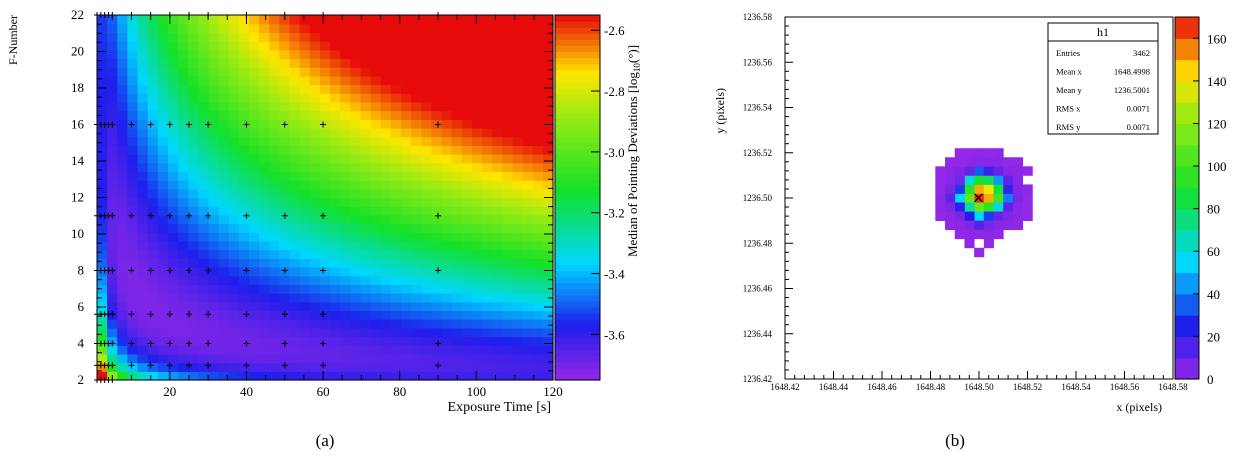 Image resolution: width=1239 pixels, height=463 pixels. I want to click on stats-row-label: Entries, so click(1068, 53).